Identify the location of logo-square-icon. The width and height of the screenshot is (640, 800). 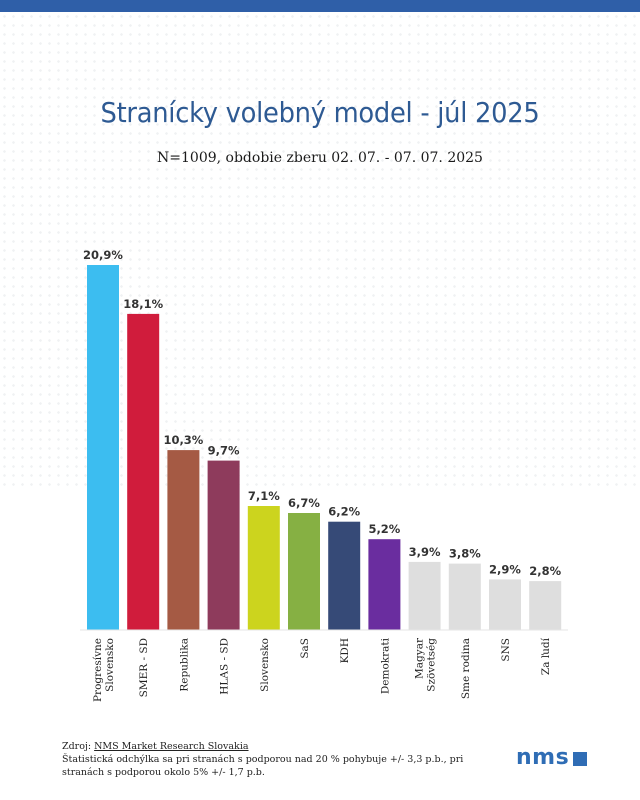
(580, 759).